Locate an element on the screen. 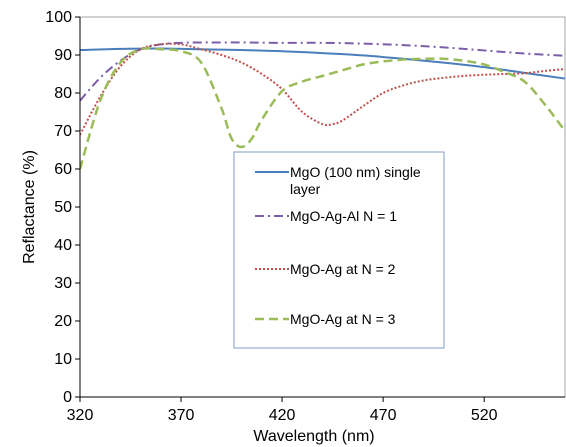  y-tick-label: 50 is located at coordinates (63, 207).